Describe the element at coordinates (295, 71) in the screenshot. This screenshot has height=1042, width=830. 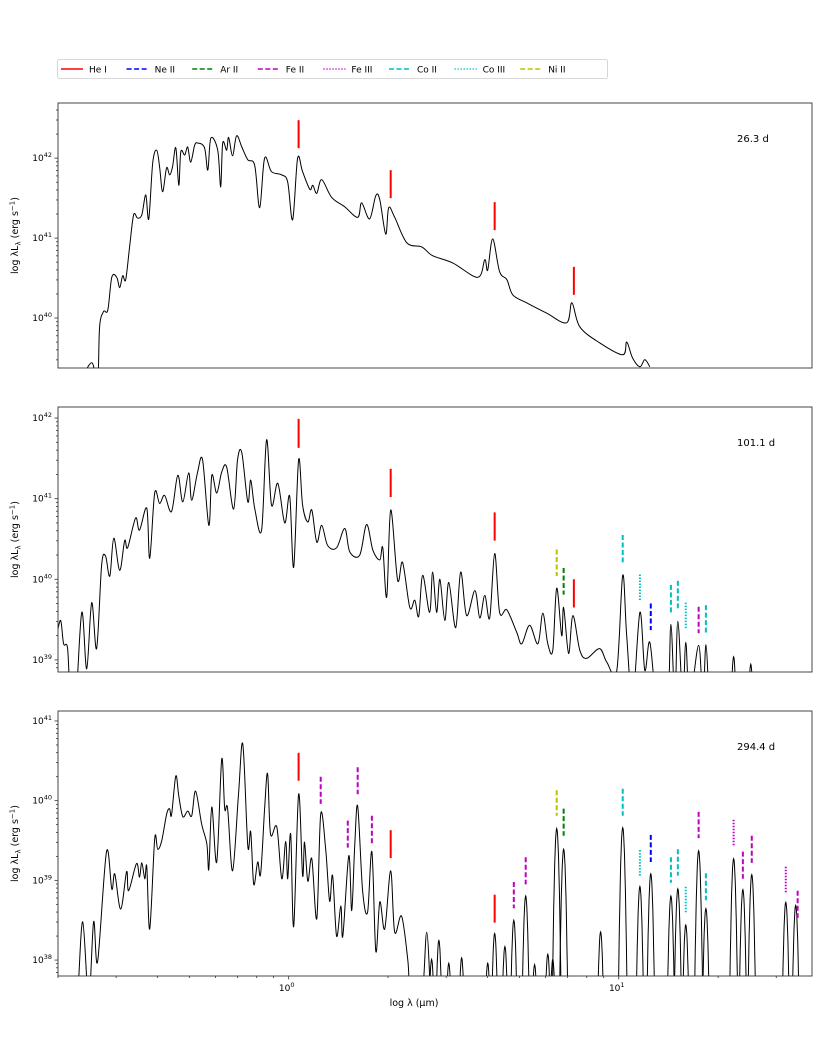
I see `legend-label: Fe II` at that location.